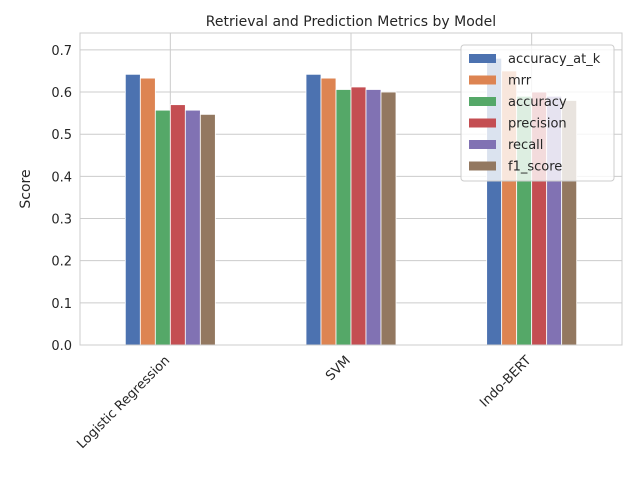  I want to click on y-tick-label: 0.5, so click(61, 135).